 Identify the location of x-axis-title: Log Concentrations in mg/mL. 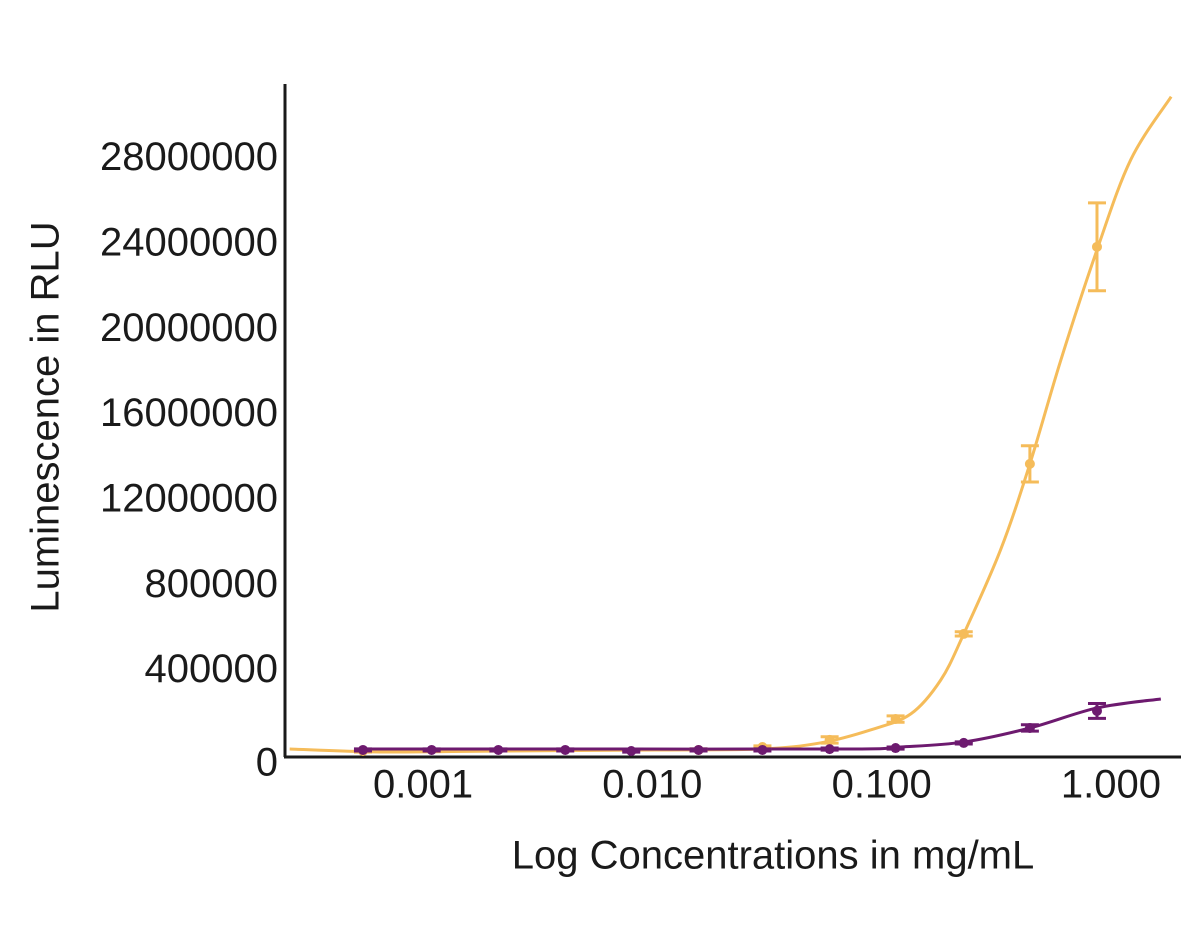
(773, 856).